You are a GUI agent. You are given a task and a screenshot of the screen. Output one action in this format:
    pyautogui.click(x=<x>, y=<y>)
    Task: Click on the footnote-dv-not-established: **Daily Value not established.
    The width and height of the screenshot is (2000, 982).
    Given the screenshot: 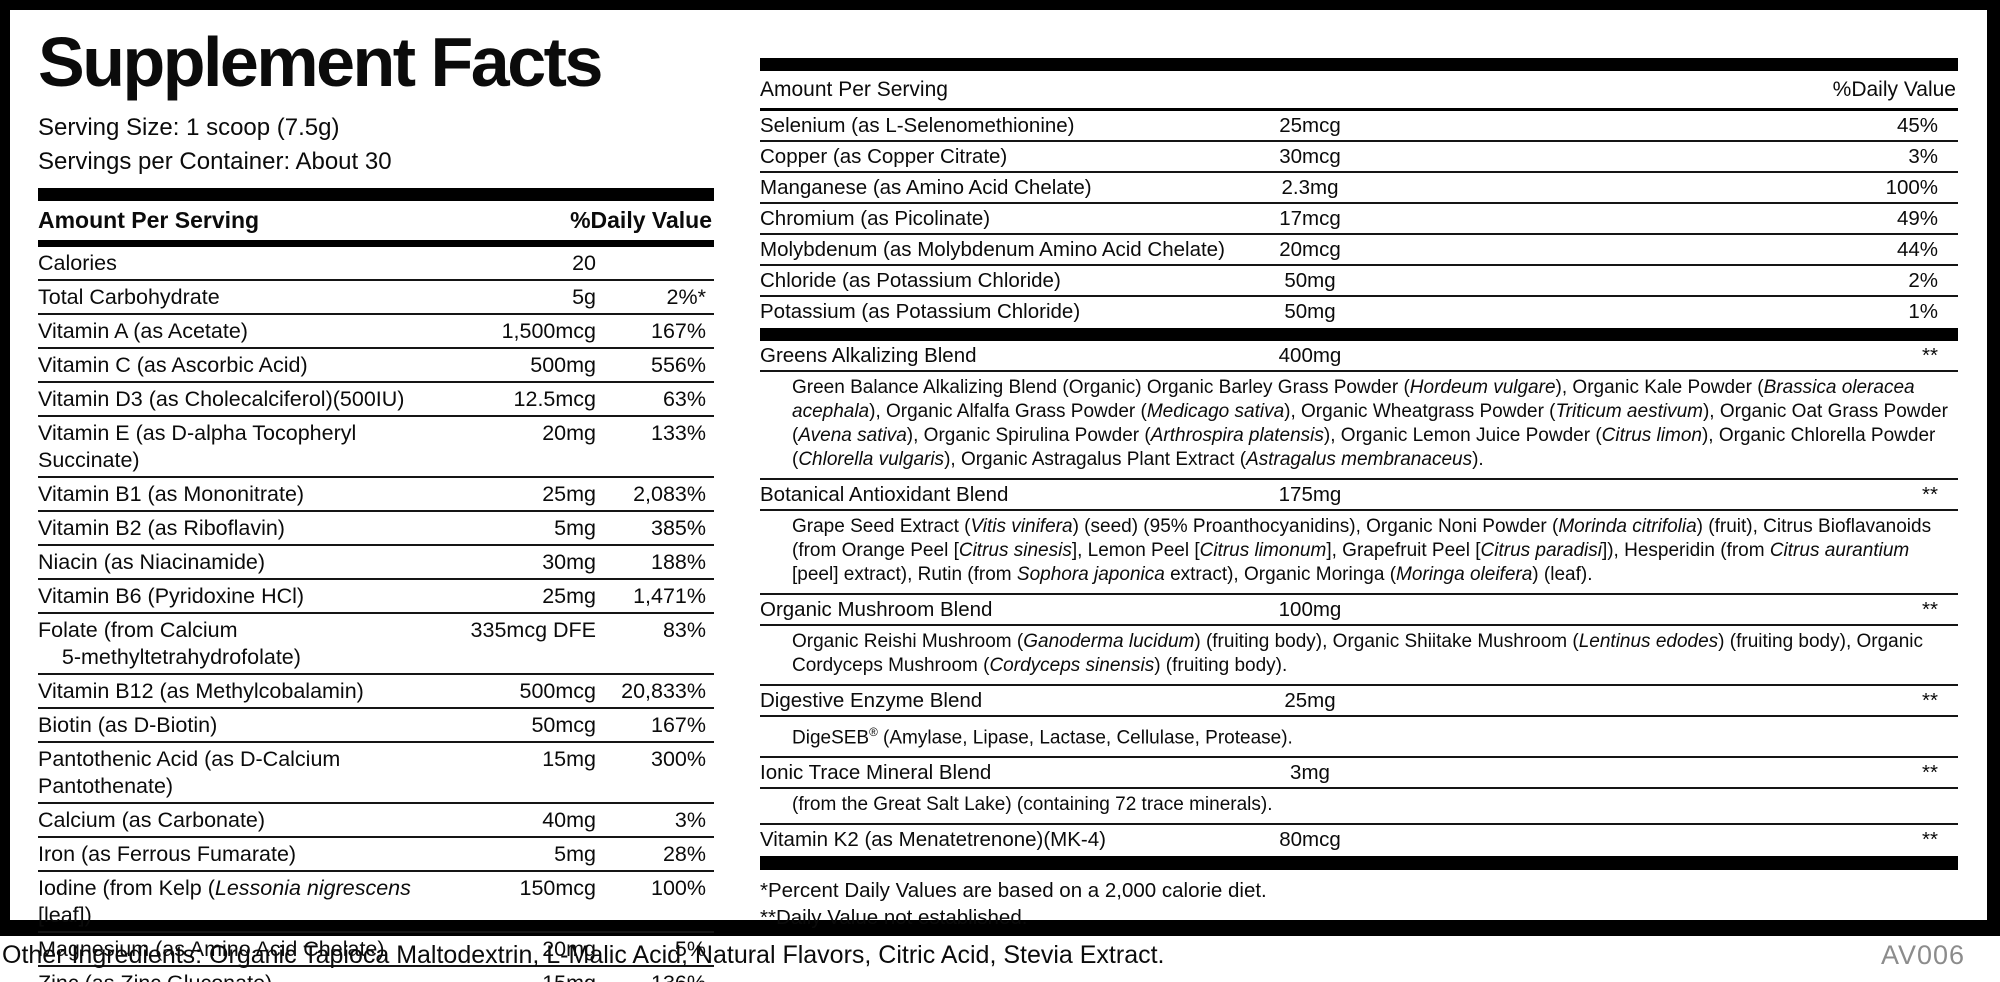 What is the action you would take?
    pyautogui.click(x=894, y=918)
    